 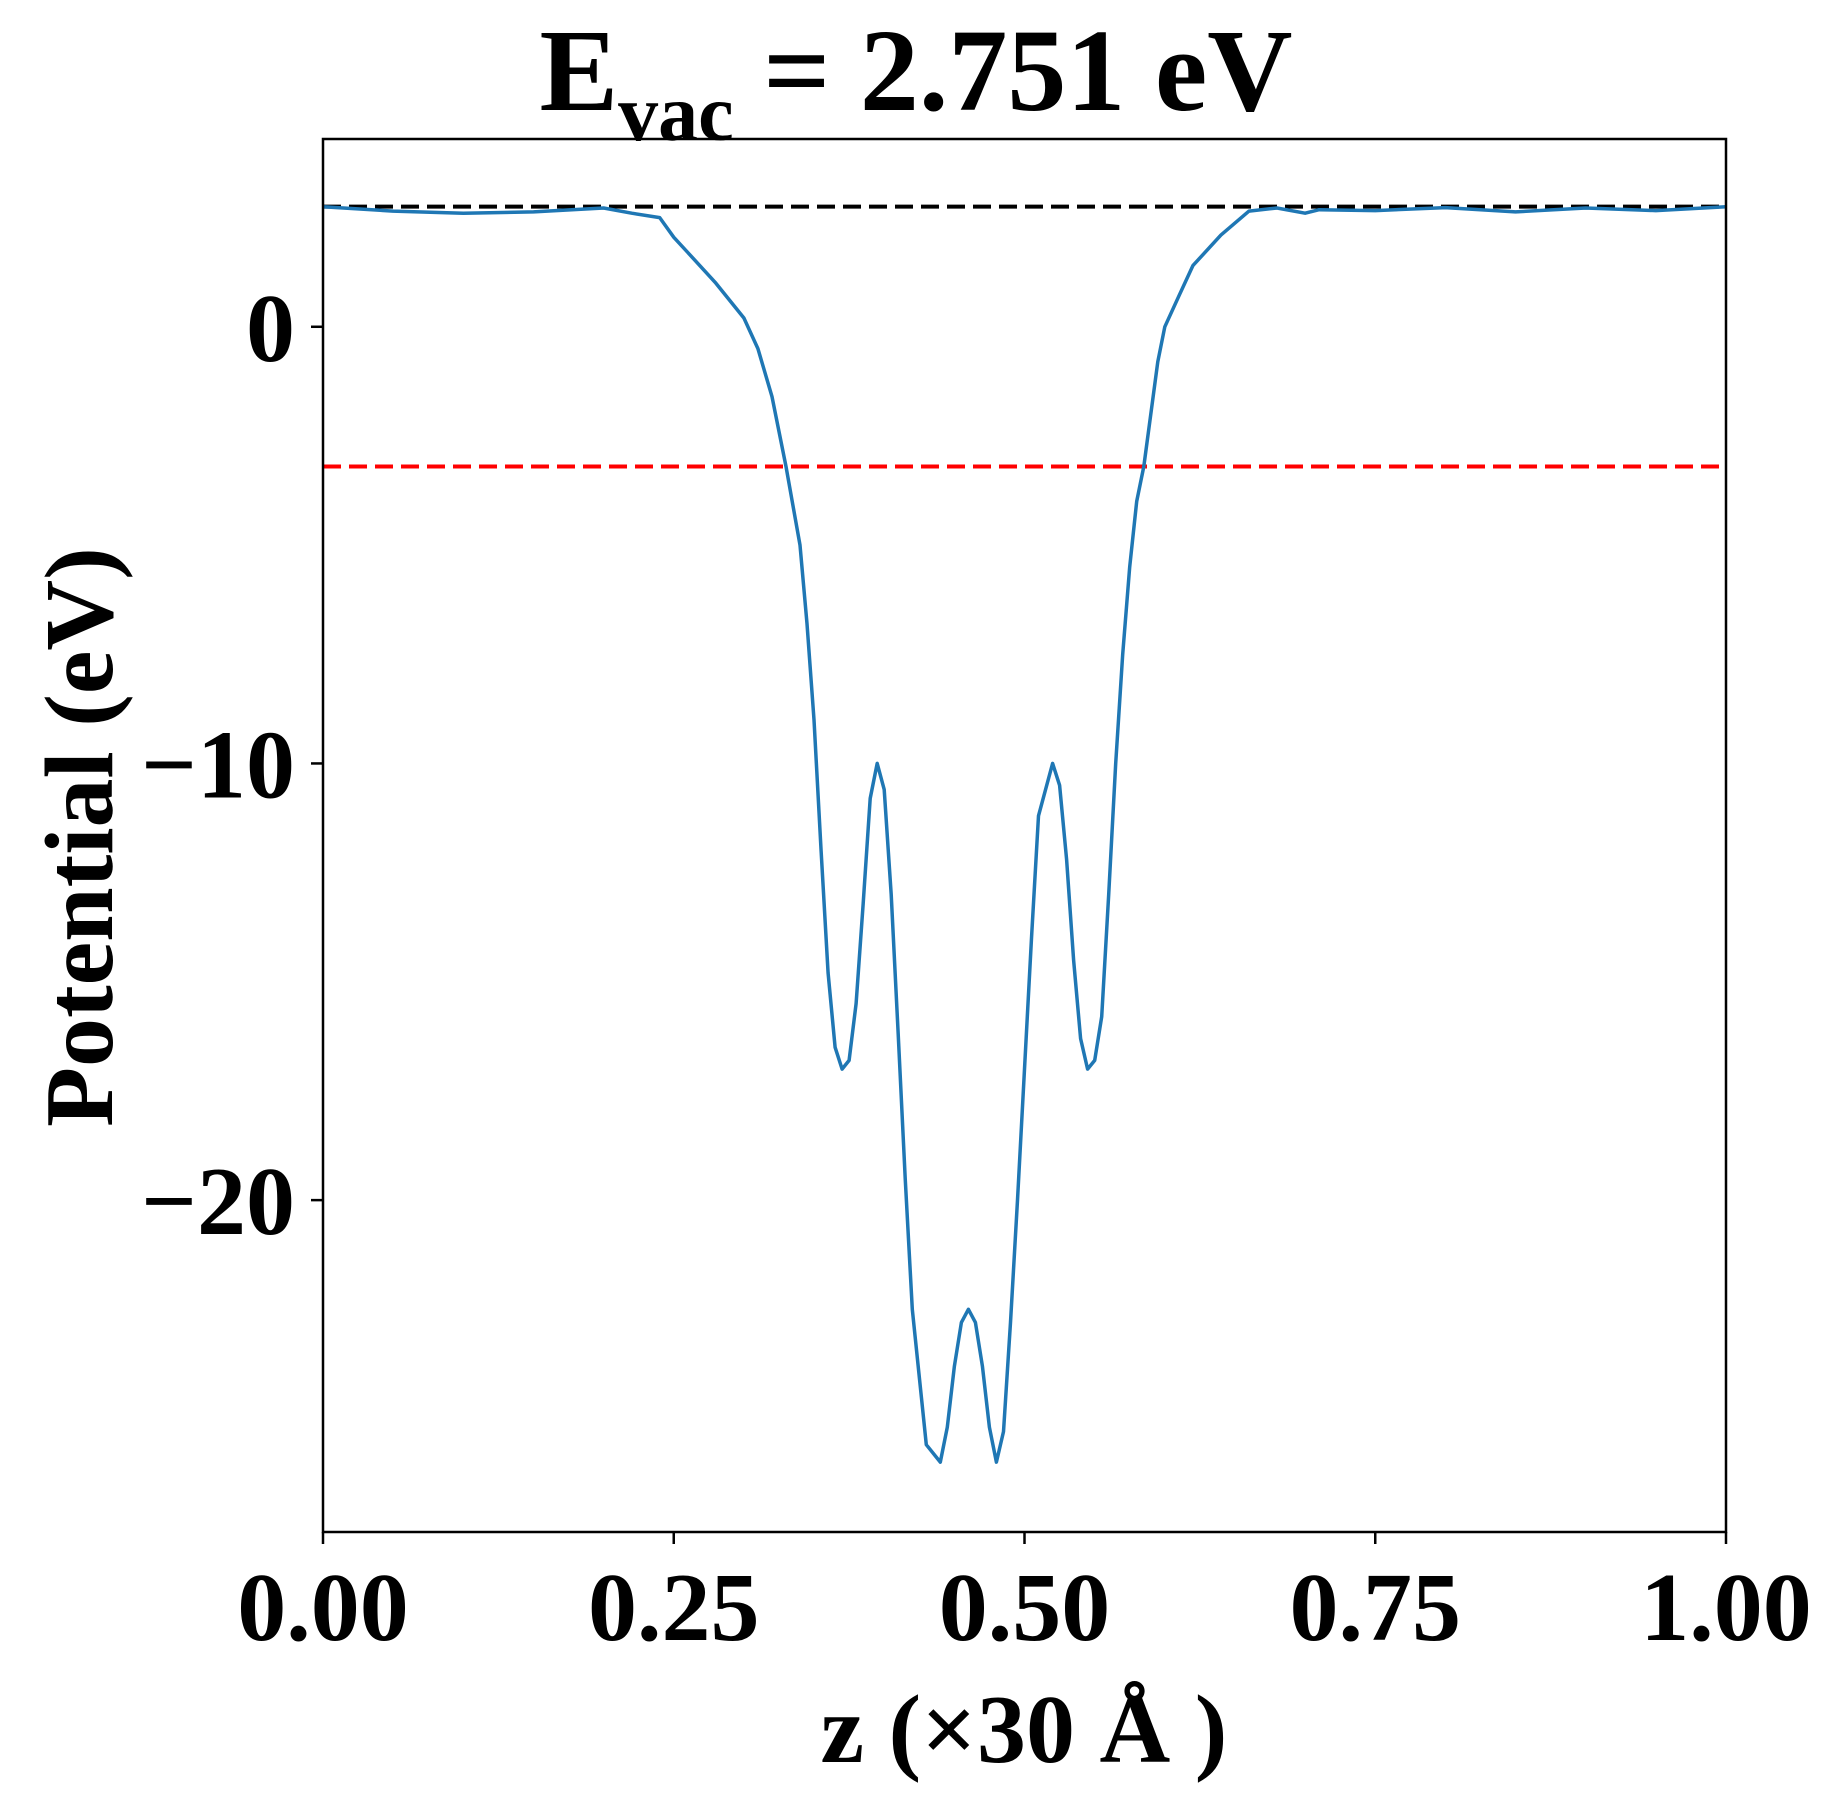 What do you see at coordinates (270, 329) in the screenshot?
I see `y-tick-label: 0` at bounding box center [270, 329].